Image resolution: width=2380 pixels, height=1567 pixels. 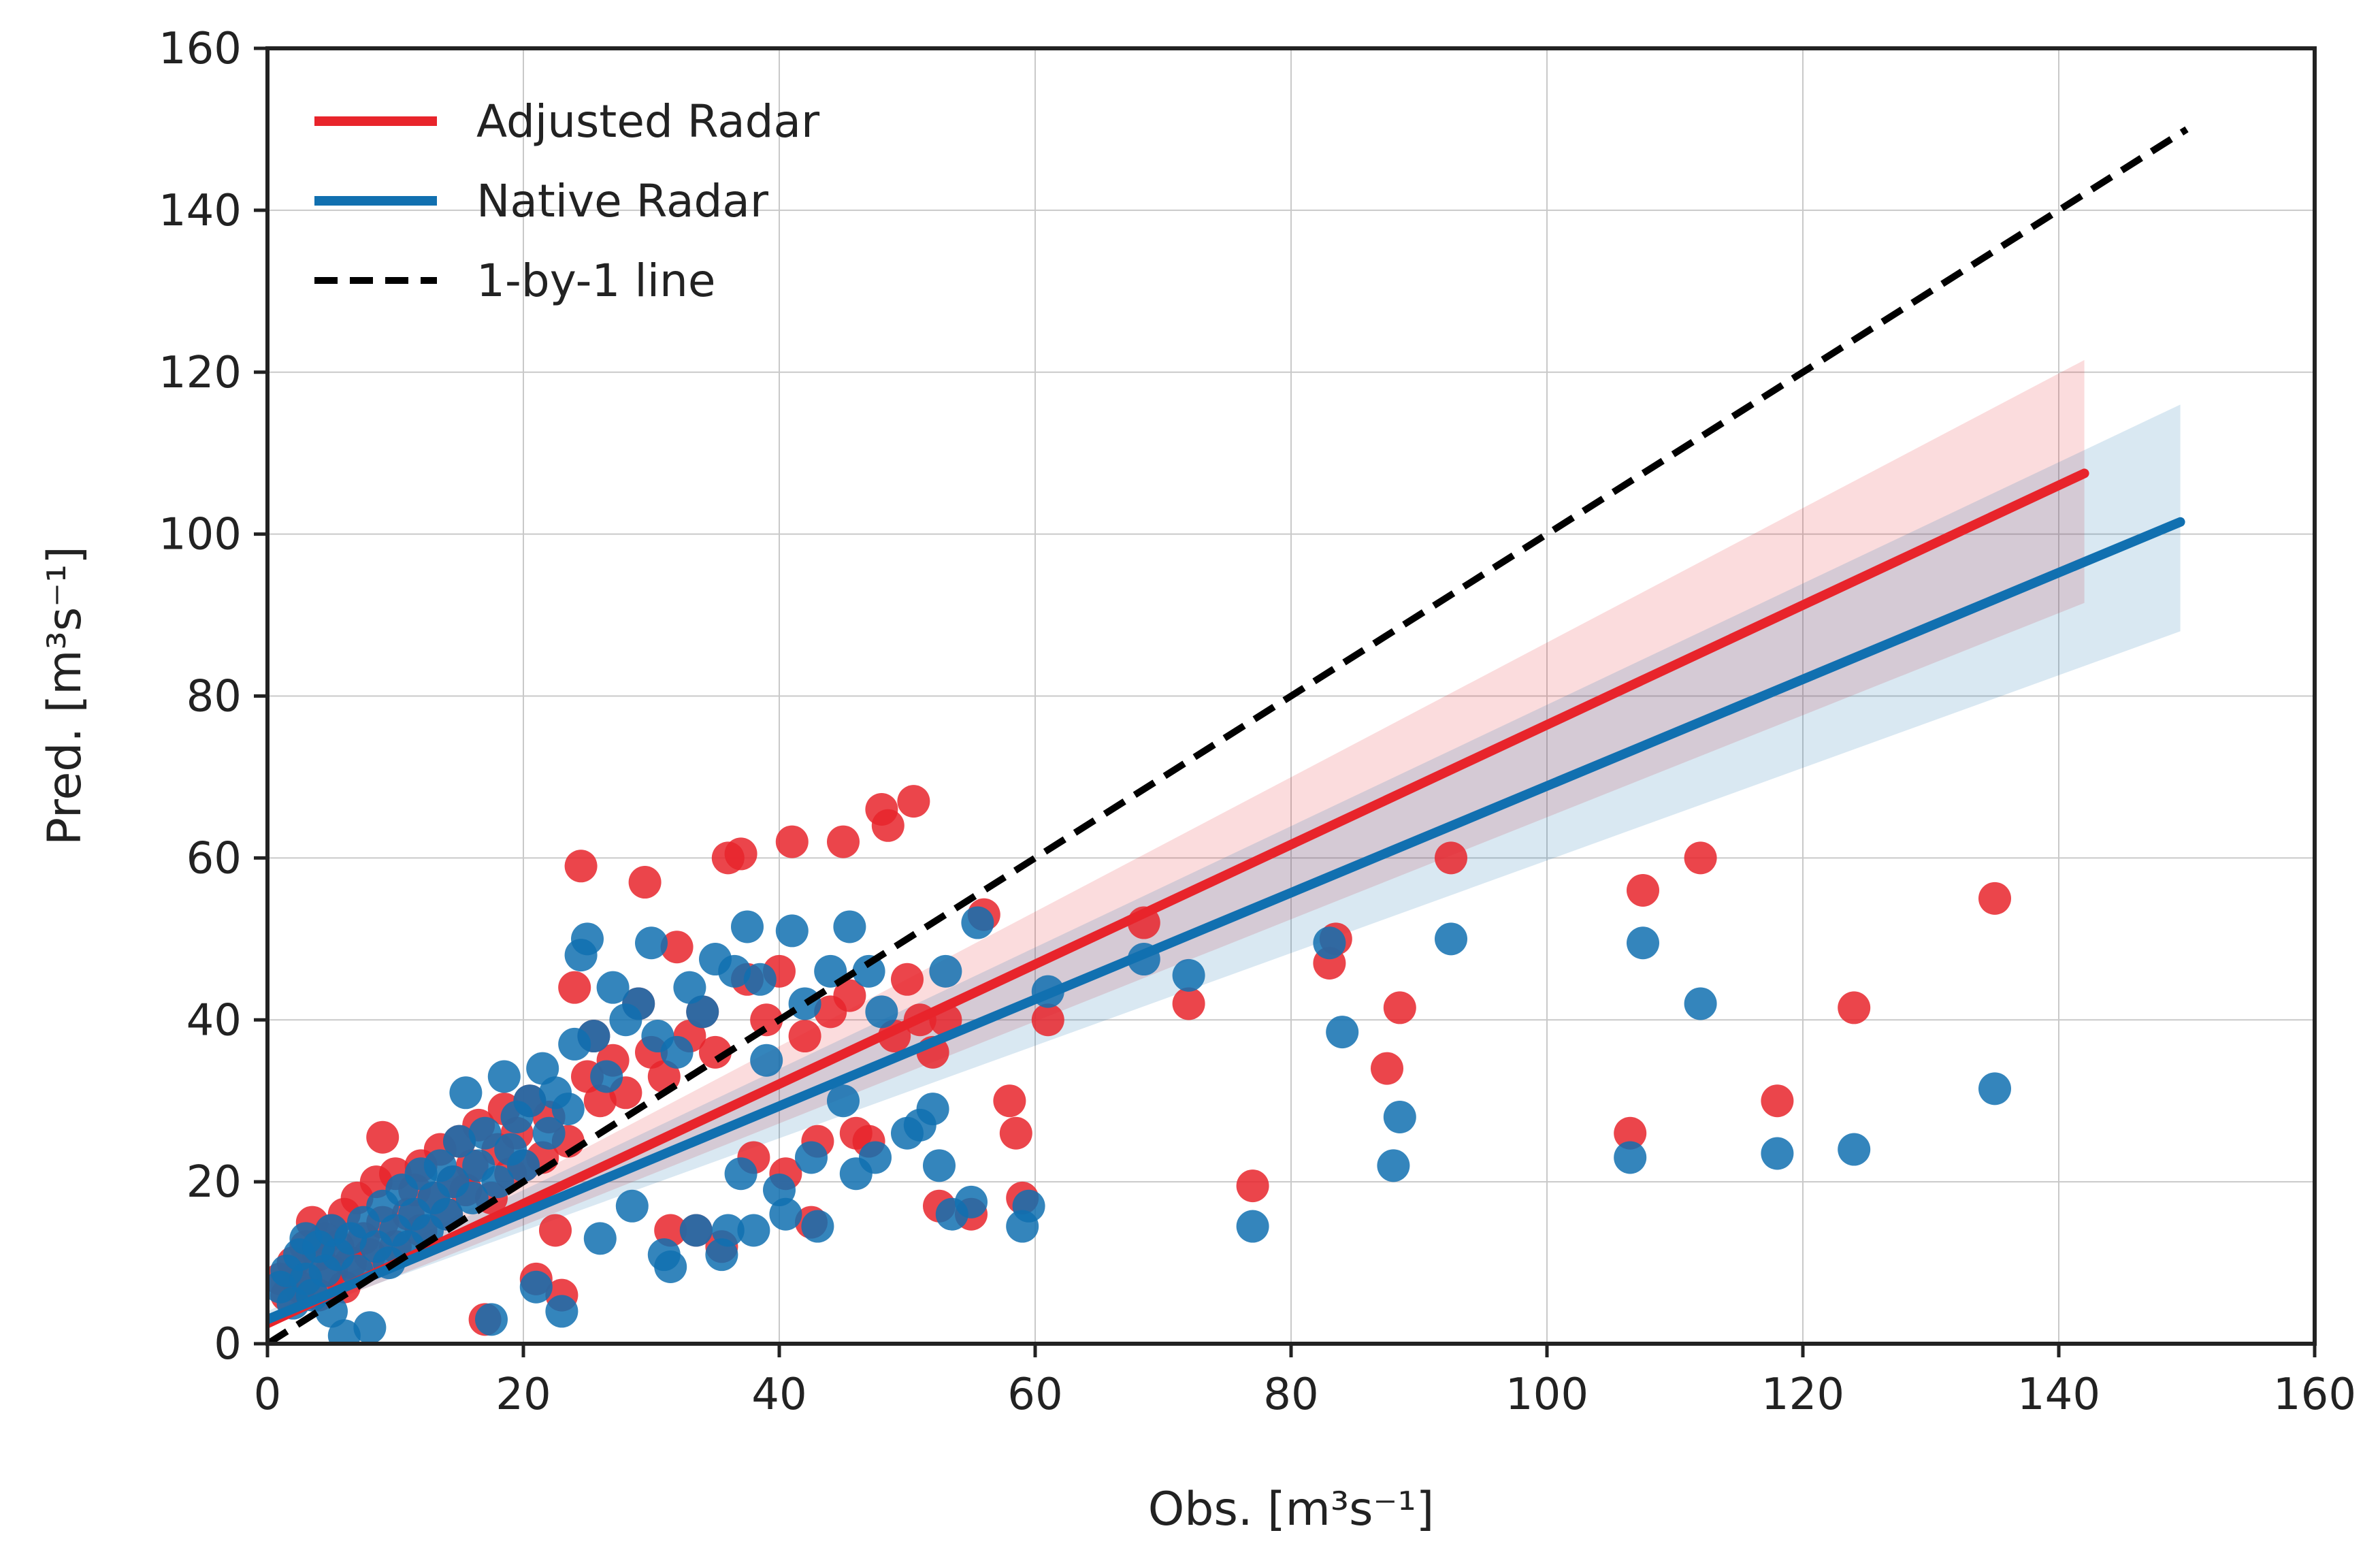 What do you see at coordinates (228, 1344) in the screenshot?
I see `y-tick-label: 0` at bounding box center [228, 1344].